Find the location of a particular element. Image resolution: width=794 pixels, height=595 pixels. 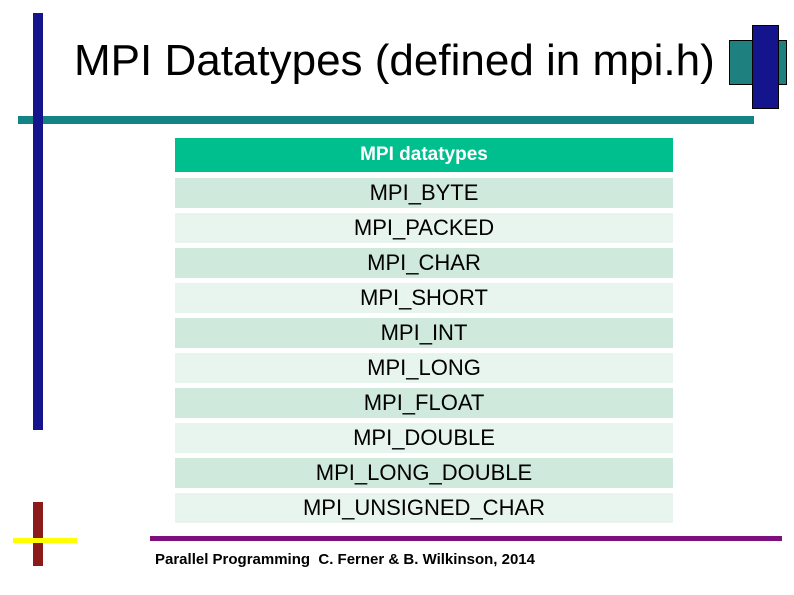

table-row: MPI_PACKED is located at coordinates (424, 228).